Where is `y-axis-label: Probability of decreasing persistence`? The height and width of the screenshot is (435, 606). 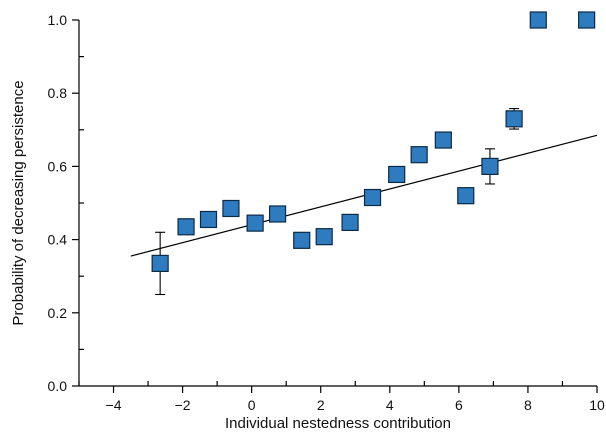 y-axis-label: Probability of decreasing persistence is located at coordinates (18, 202).